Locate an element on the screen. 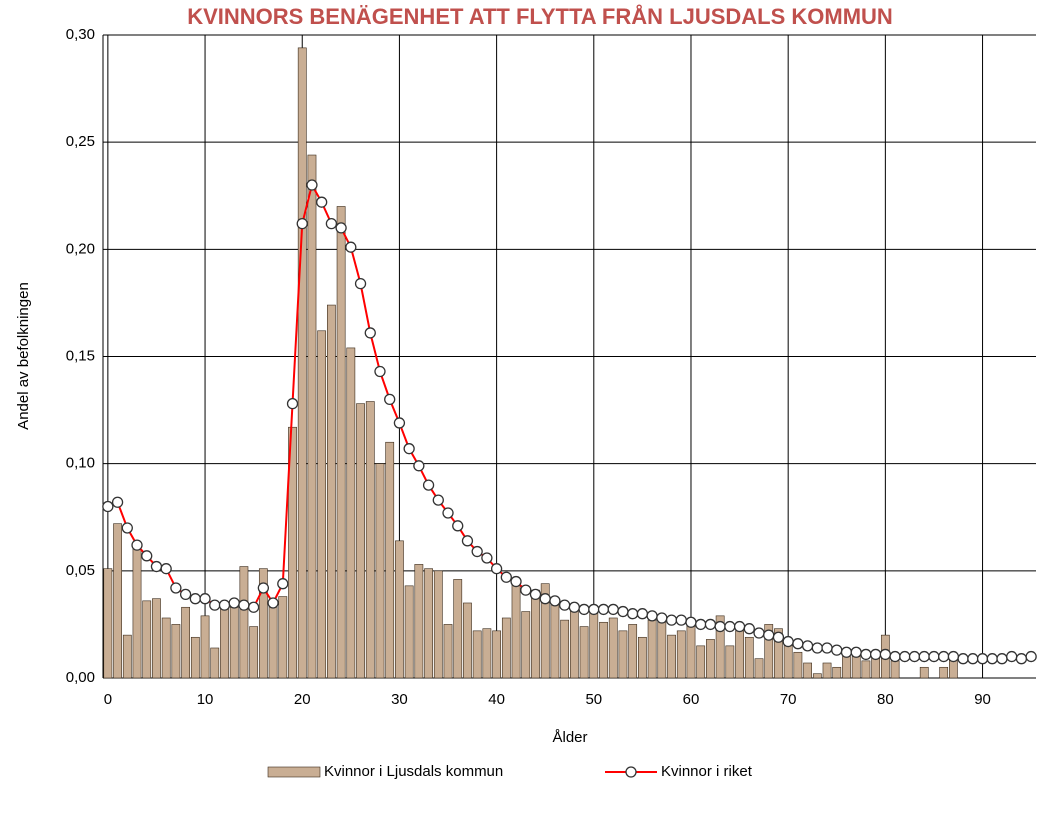  y-tick-label: 0,00 is located at coordinates (80, 677).